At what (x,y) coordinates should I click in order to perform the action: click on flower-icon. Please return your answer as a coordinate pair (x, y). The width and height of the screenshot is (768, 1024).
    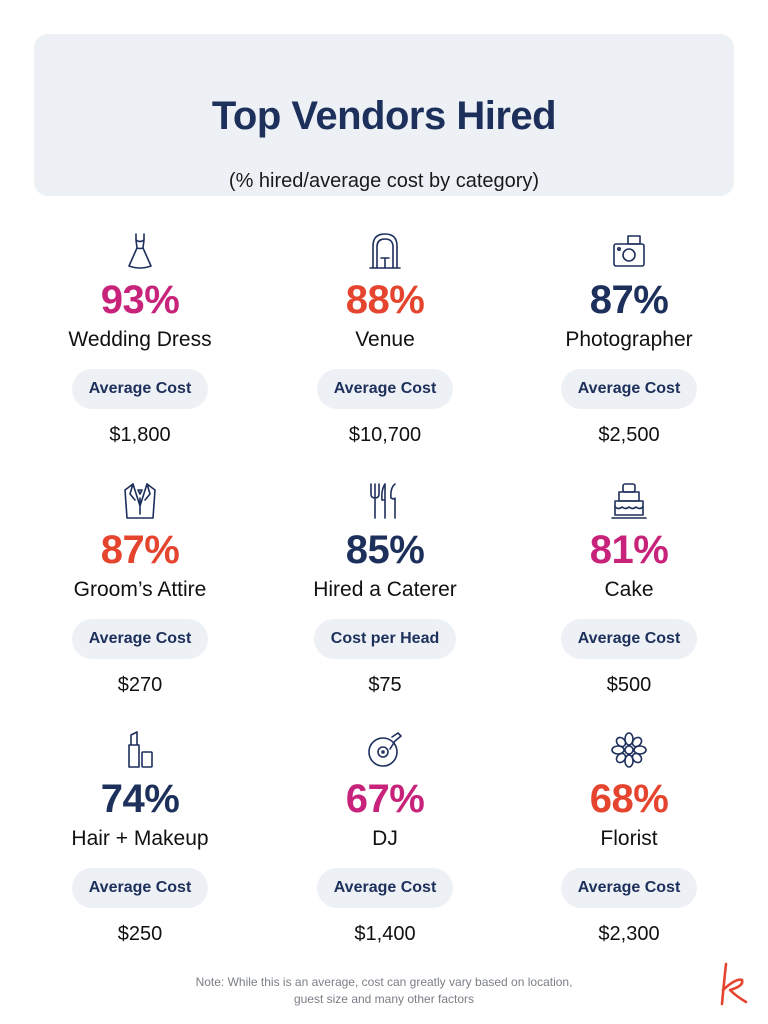
    Looking at the image, I should click on (629, 750).